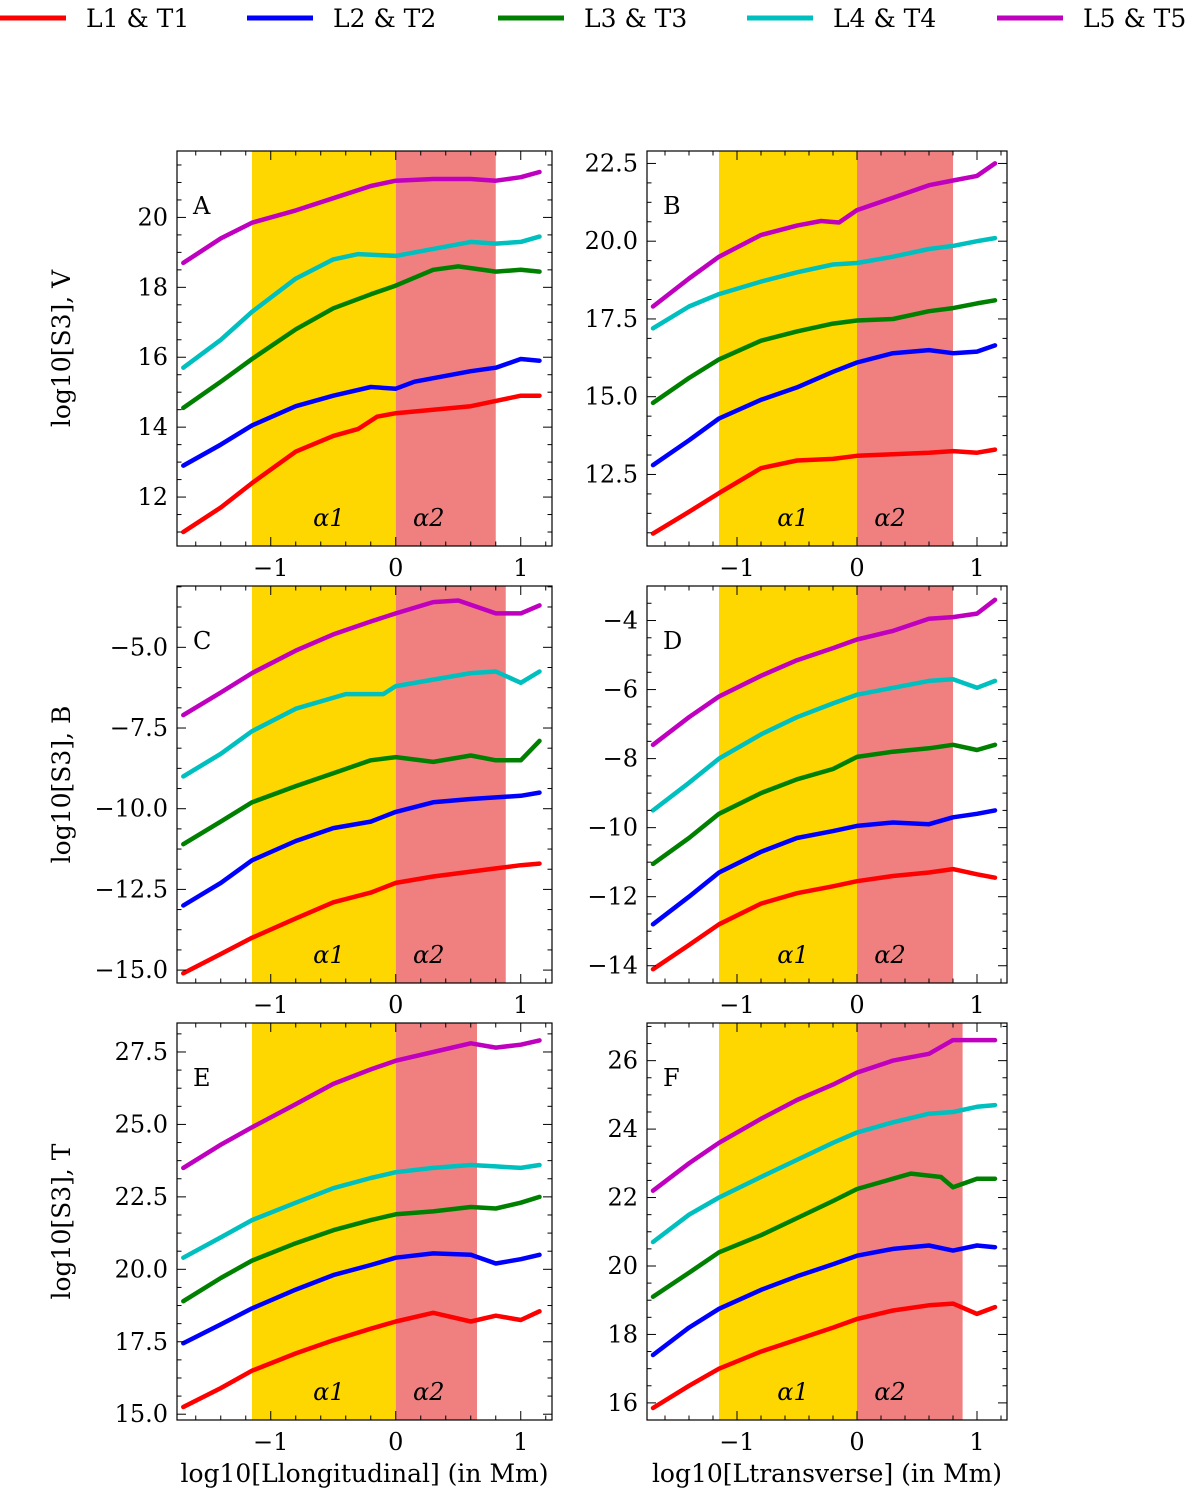  Describe the element at coordinates (384, 18) in the screenshot. I see `legend-label: L2 & T2` at that location.